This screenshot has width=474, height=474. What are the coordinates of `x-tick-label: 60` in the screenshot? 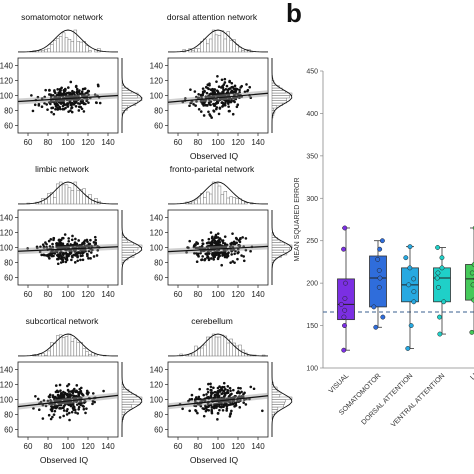 It's located at (28, 446).